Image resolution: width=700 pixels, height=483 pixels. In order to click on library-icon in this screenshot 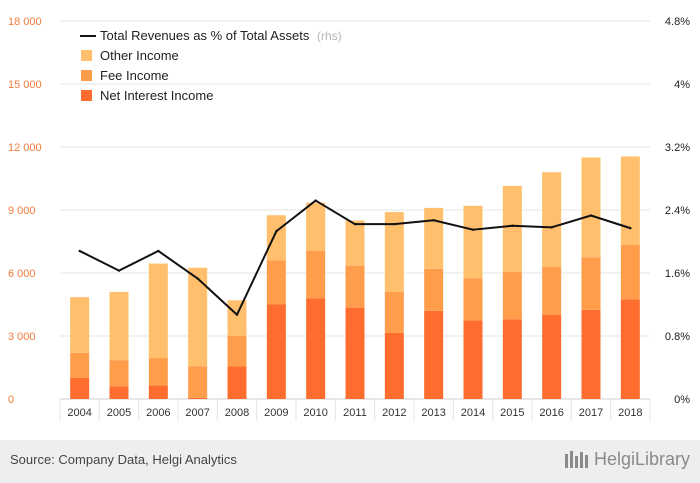, I will do `click(576, 459)`.